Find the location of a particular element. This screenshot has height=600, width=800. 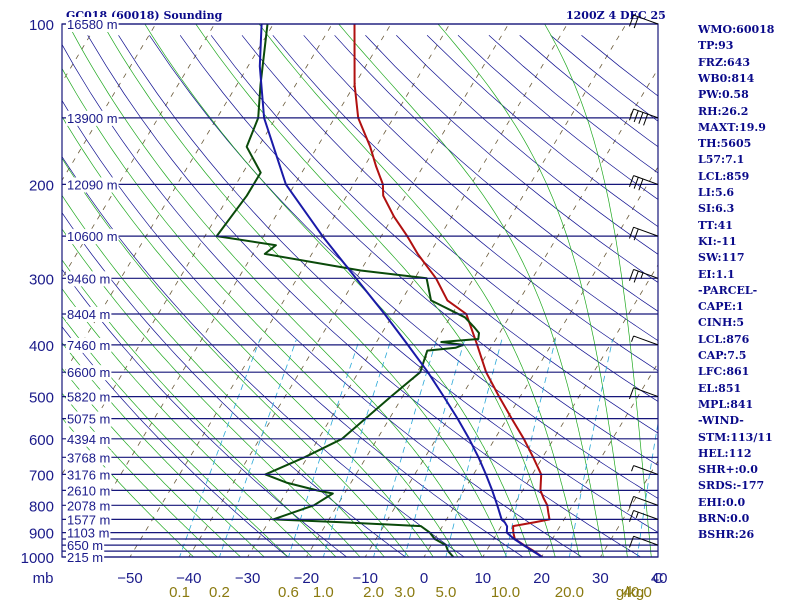

mixing-ratio-tick-label: 5.0 is located at coordinates (445, 592).